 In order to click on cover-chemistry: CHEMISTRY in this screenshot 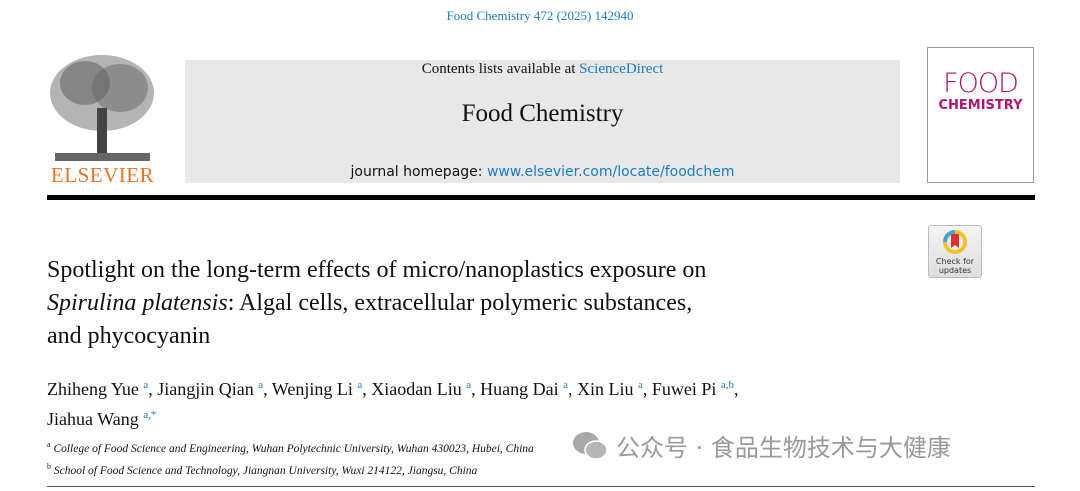, I will do `click(980, 105)`.